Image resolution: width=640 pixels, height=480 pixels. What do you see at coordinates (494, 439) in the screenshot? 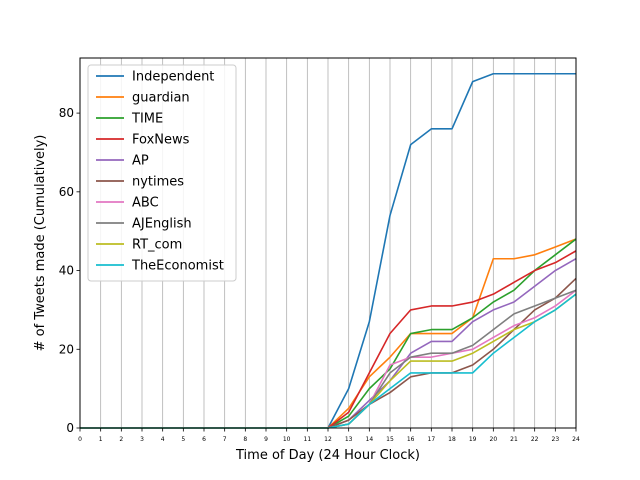
I see `x-tick-label-20: 20` at bounding box center [494, 439].